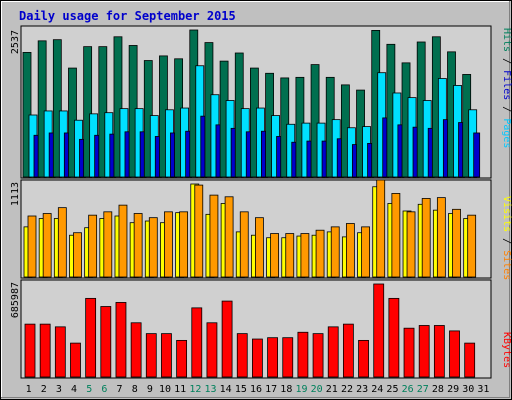  Describe the element at coordinates (59, 389) in the screenshot. I see `day-label: 3` at that location.